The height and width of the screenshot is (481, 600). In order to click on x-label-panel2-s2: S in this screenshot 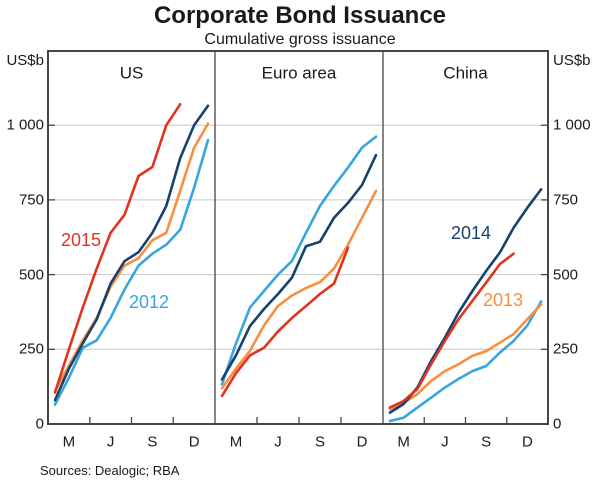, I will do `click(320, 442)`.